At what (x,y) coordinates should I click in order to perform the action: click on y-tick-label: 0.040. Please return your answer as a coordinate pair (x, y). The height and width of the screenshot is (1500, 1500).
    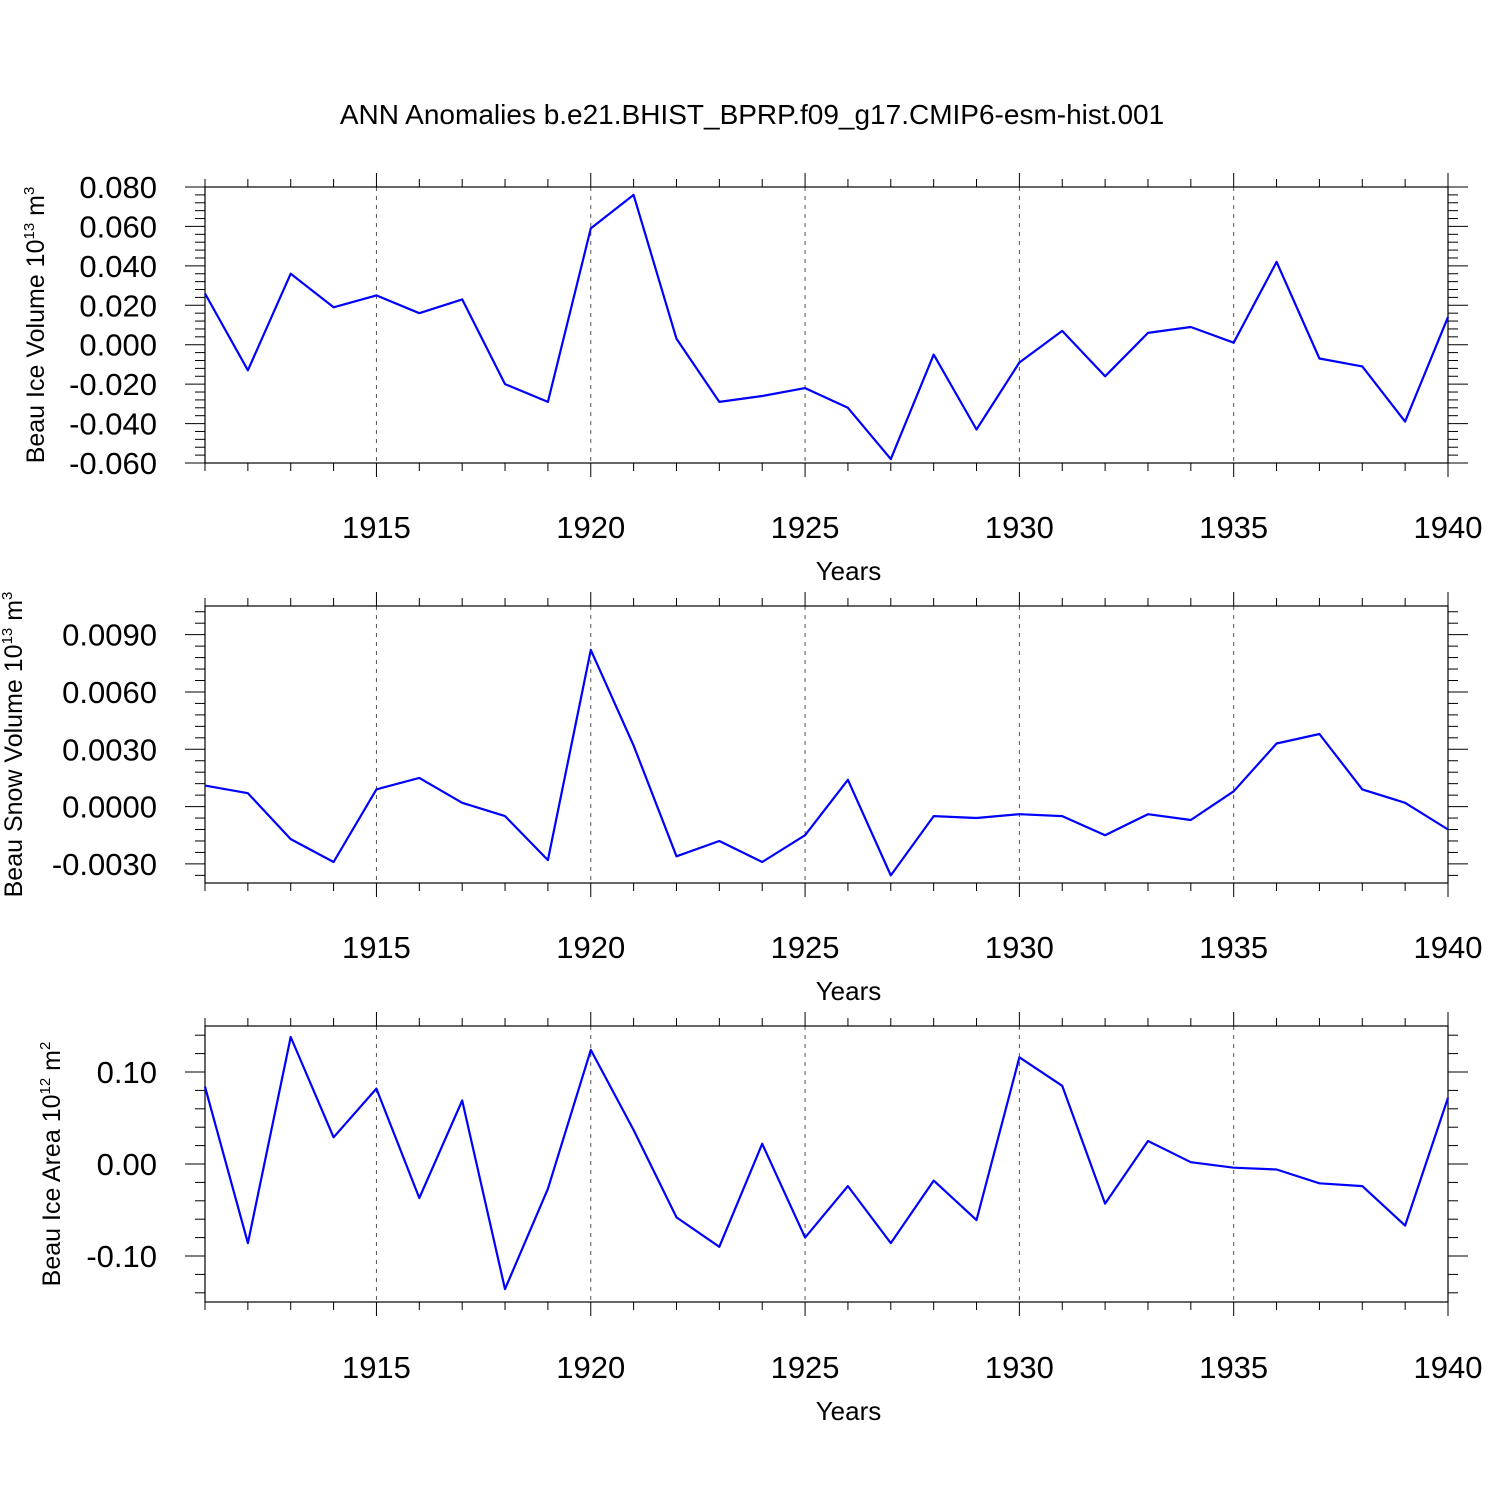
    Looking at the image, I should click on (118, 266).